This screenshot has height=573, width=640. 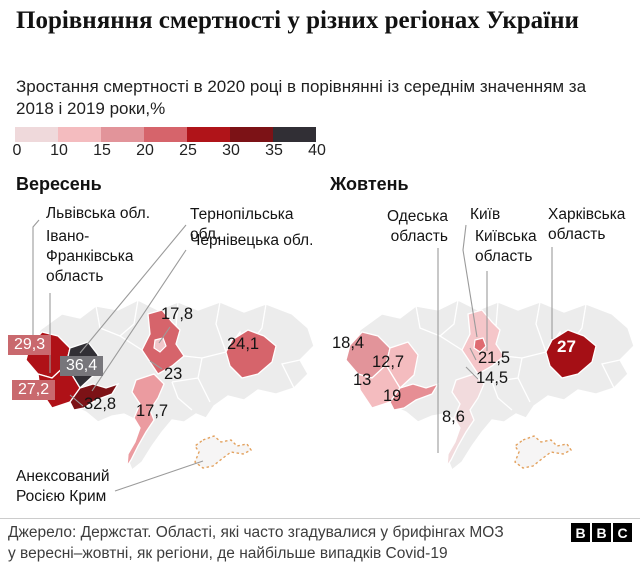 What do you see at coordinates (98, 213) in the screenshot?
I see `label-lviv-oblast: Львівська обл.` at bounding box center [98, 213].